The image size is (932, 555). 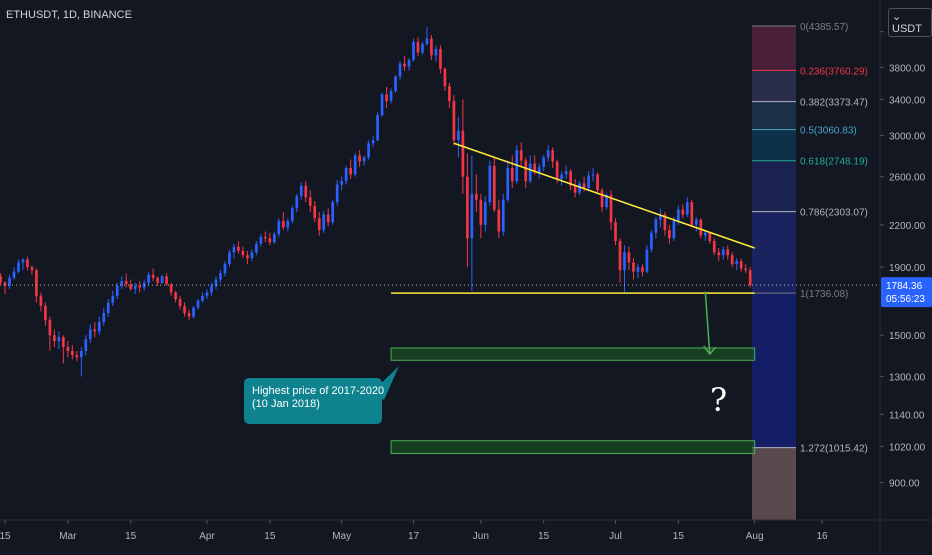 What do you see at coordinates (907, 268) in the screenshot?
I see `y-tick-label: 1900.00` at bounding box center [907, 268].